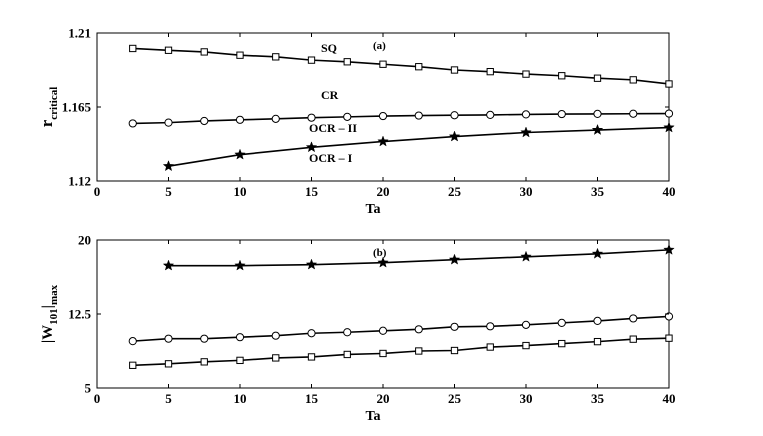  Describe the element at coordinates (669, 191) in the screenshot. I see `panel-a-x-tick-label: 40` at that location.